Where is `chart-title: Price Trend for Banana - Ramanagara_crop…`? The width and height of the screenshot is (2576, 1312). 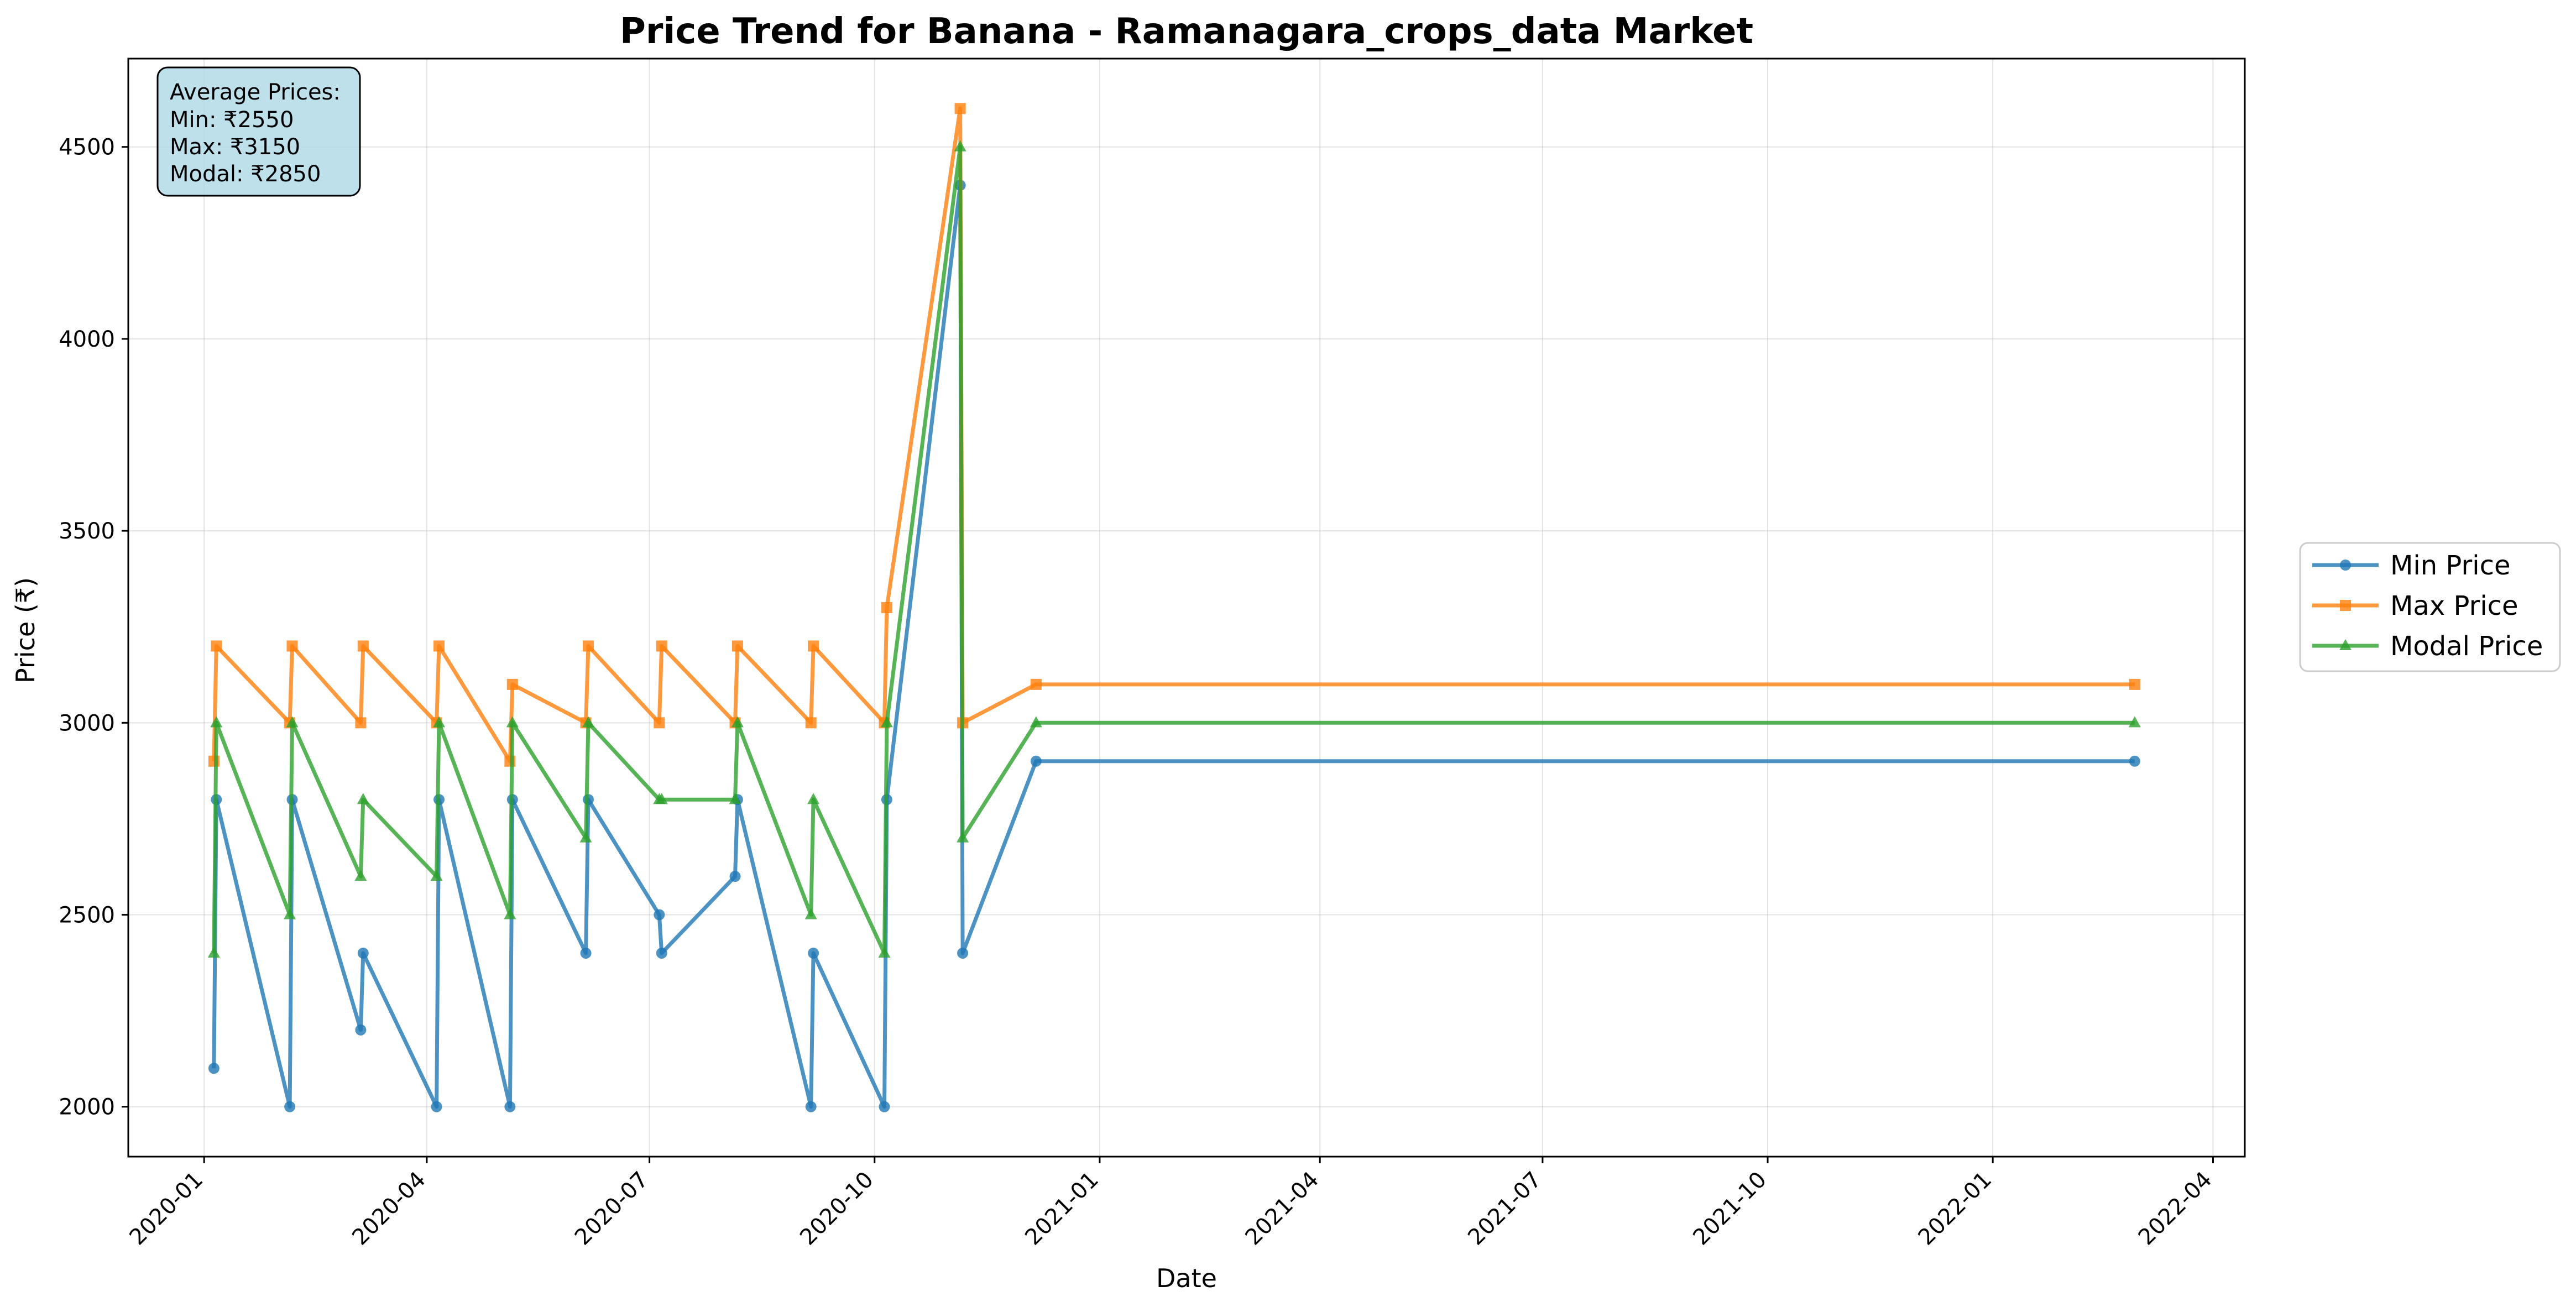 chart-title: Price Trend for Banana - Ramanagara_crop… is located at coordinates (1186, 31).